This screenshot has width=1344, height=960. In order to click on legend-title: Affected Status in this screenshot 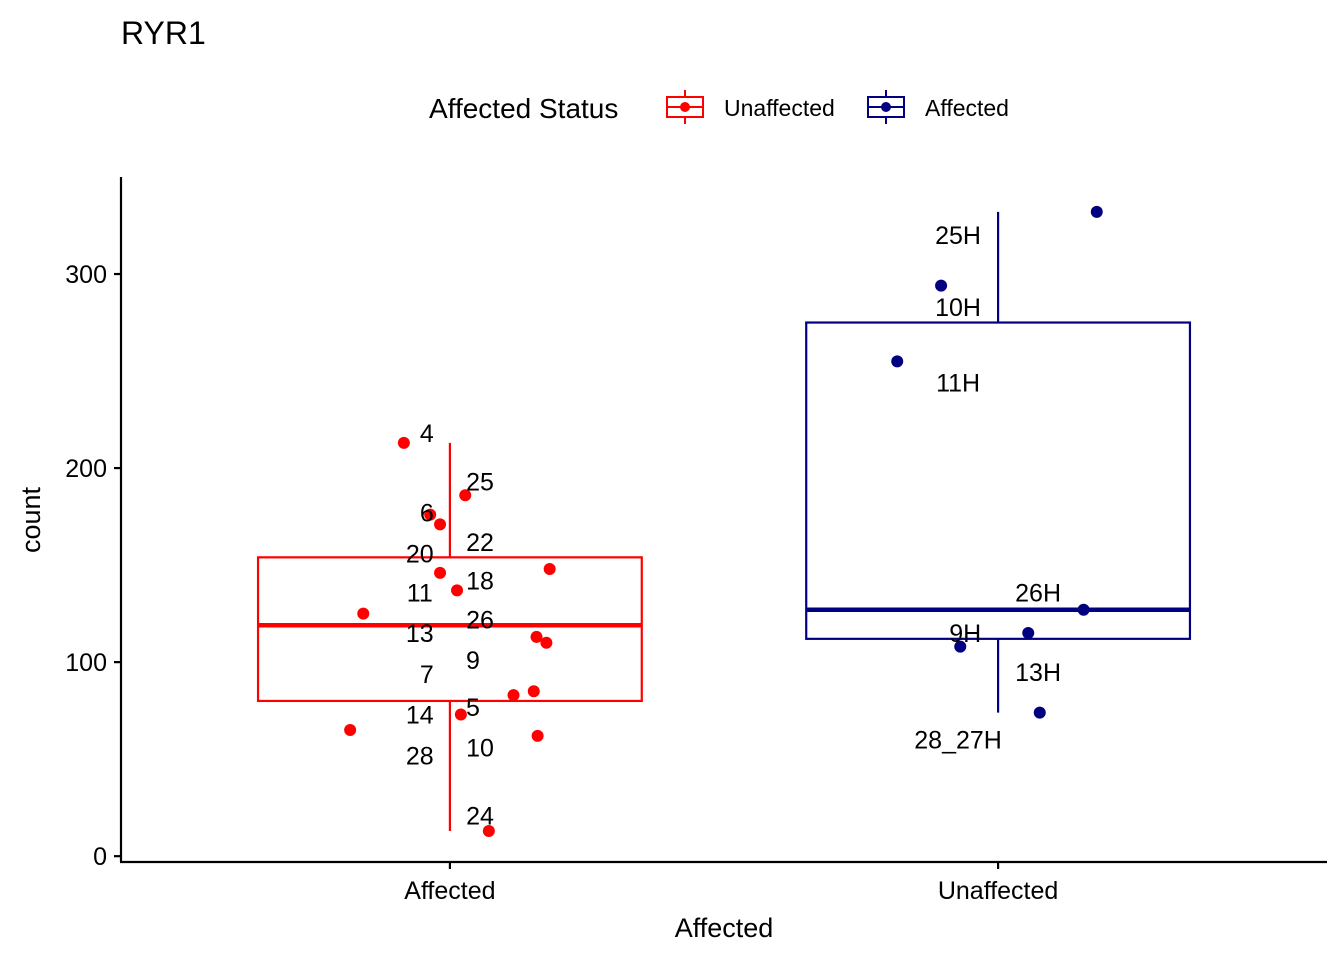, I will do `click(523, 108)`.